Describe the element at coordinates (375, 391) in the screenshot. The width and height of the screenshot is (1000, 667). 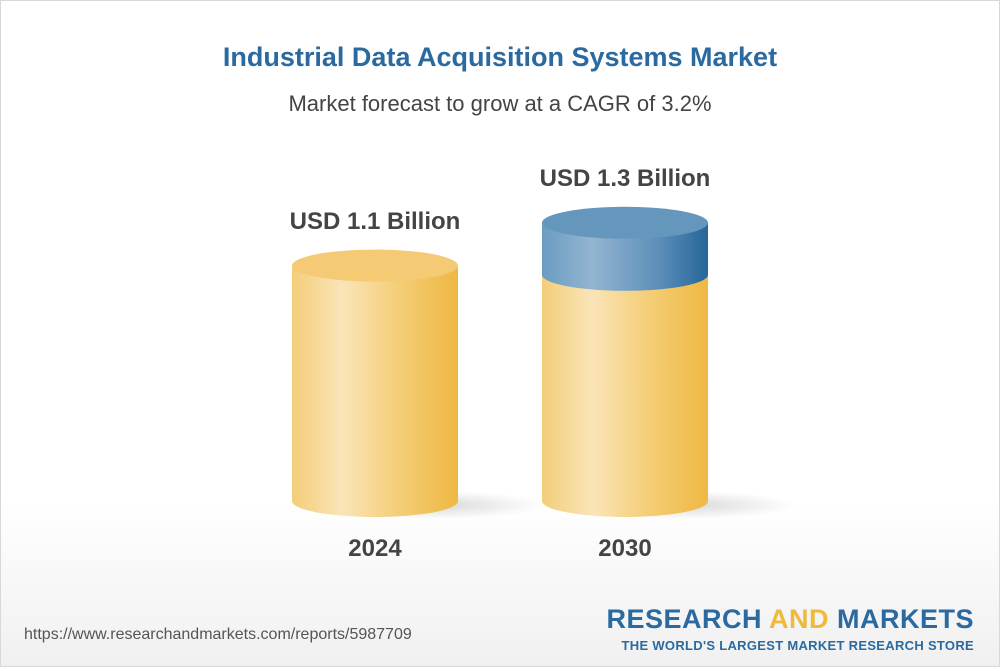
I see `bar-2024` at that location.